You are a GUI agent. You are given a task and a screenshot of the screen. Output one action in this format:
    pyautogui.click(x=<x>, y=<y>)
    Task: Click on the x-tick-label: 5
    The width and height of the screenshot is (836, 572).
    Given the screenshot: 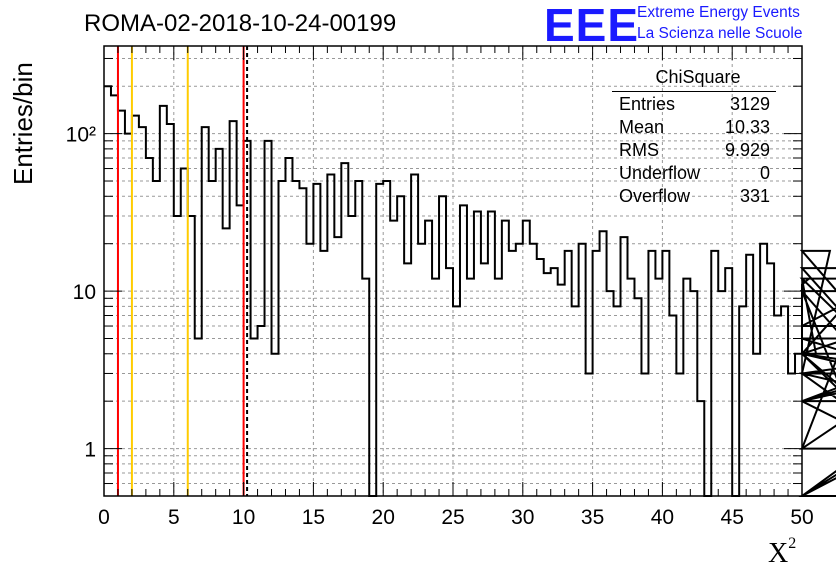 What is the action you would take?
    pyautogui.click(x=174, y=517)
    